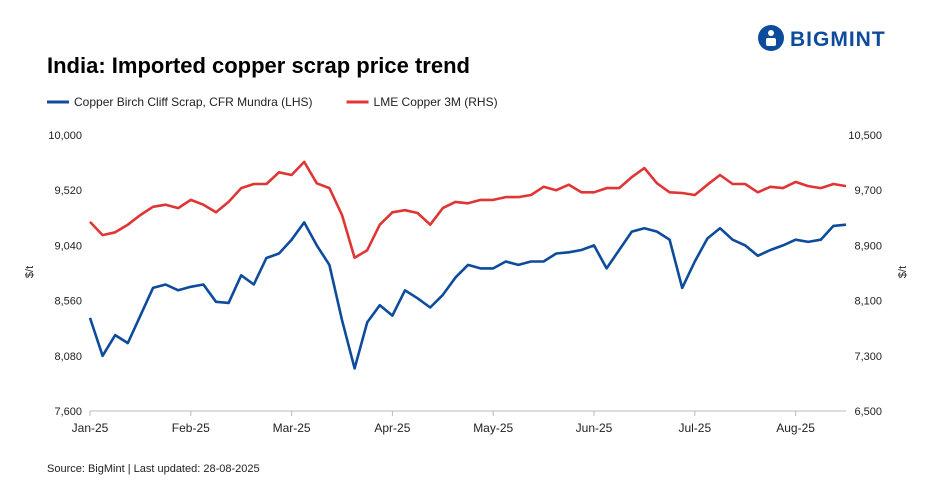 The width and height of the screenshot is (926, 491). Describe the element at coordinates (292, 428) in the screenshot. I see `x-tick-label: Mar-25` at that location.